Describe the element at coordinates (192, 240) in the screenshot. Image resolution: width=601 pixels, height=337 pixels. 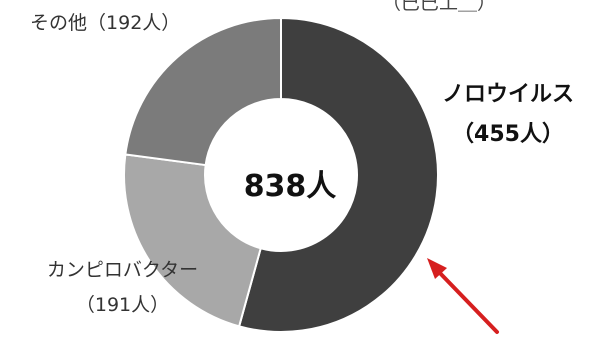
I see `slice-campylobacter` at that location.